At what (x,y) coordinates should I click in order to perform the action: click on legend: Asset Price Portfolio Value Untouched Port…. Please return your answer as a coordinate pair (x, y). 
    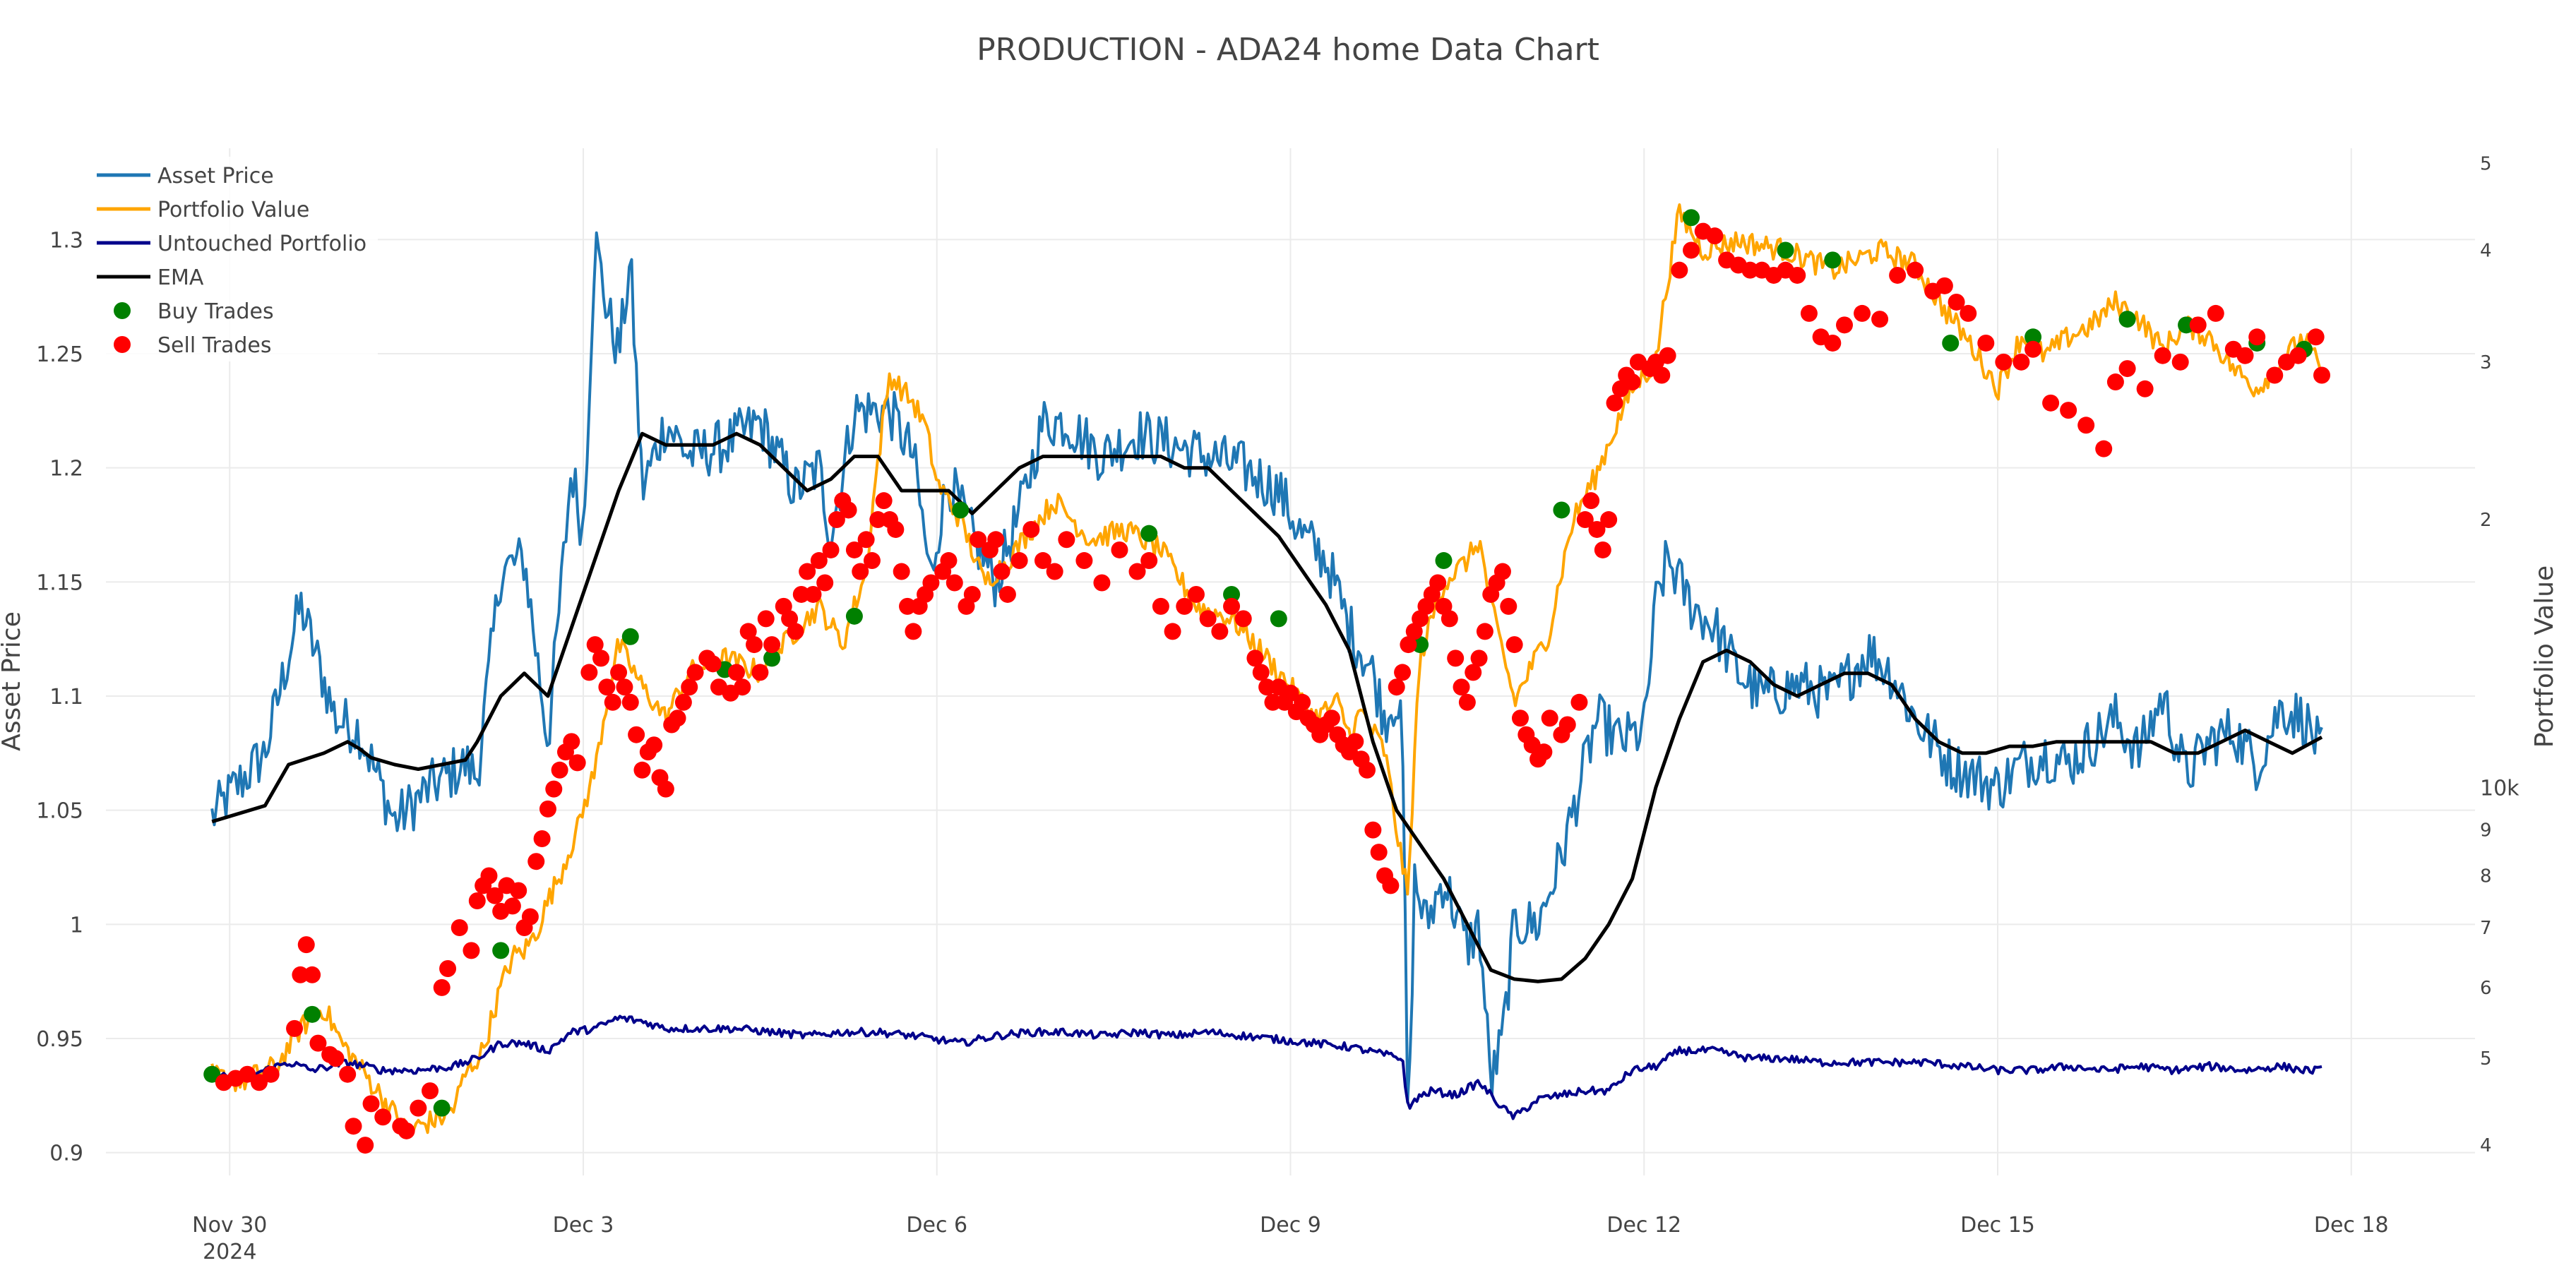
    Looking at the image, I should click on (233, 259).